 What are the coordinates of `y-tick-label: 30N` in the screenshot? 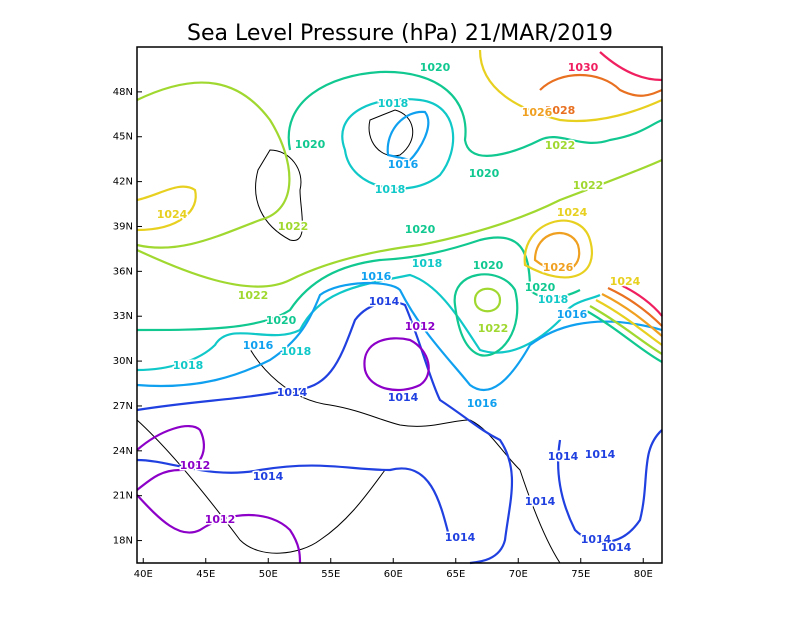 It's located at (123, 361).